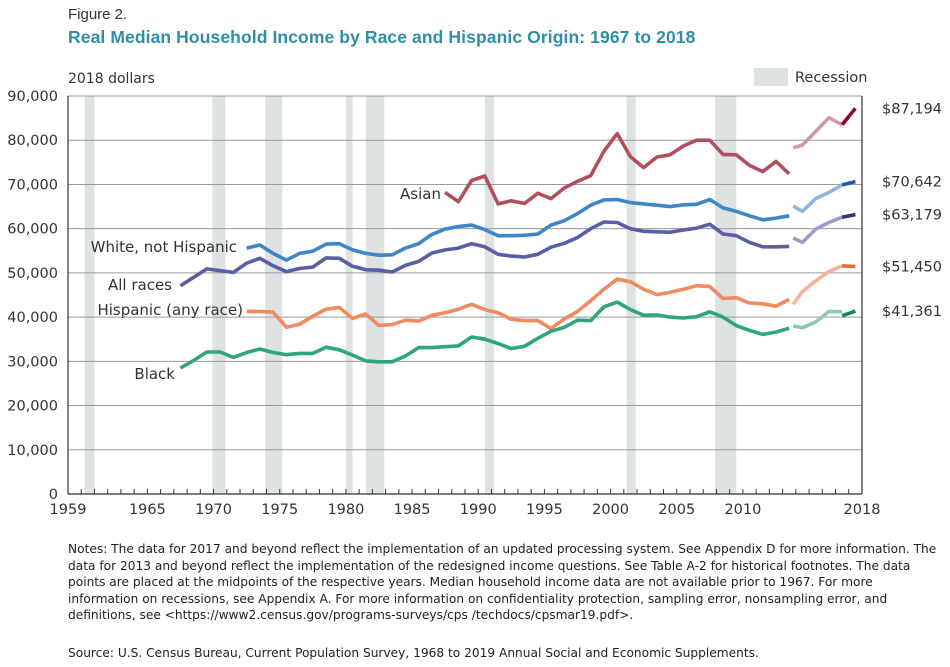 The width and height of the screenshot is (950, 667). I want to click on series-line-all-races-updated, so click(848, 215).